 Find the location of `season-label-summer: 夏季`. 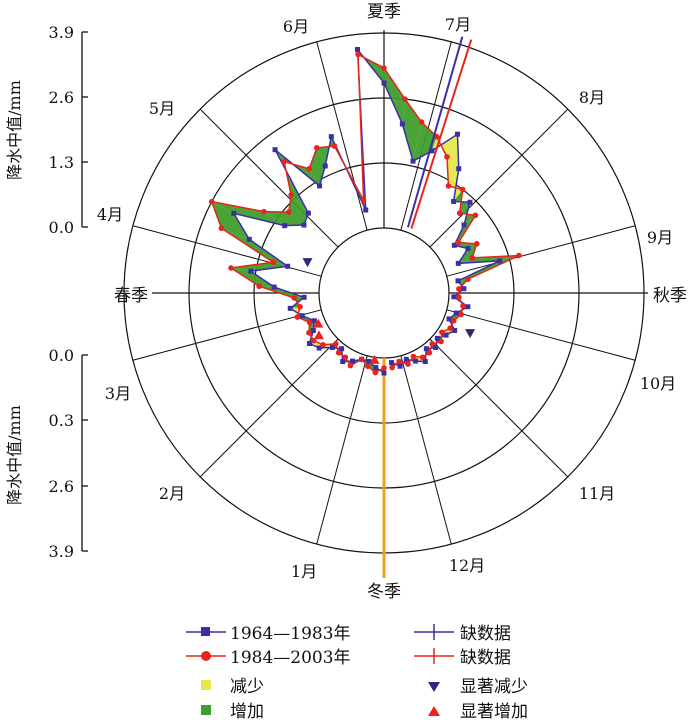

season-label-summer: 夏季 is located at coordinates (384, 12).